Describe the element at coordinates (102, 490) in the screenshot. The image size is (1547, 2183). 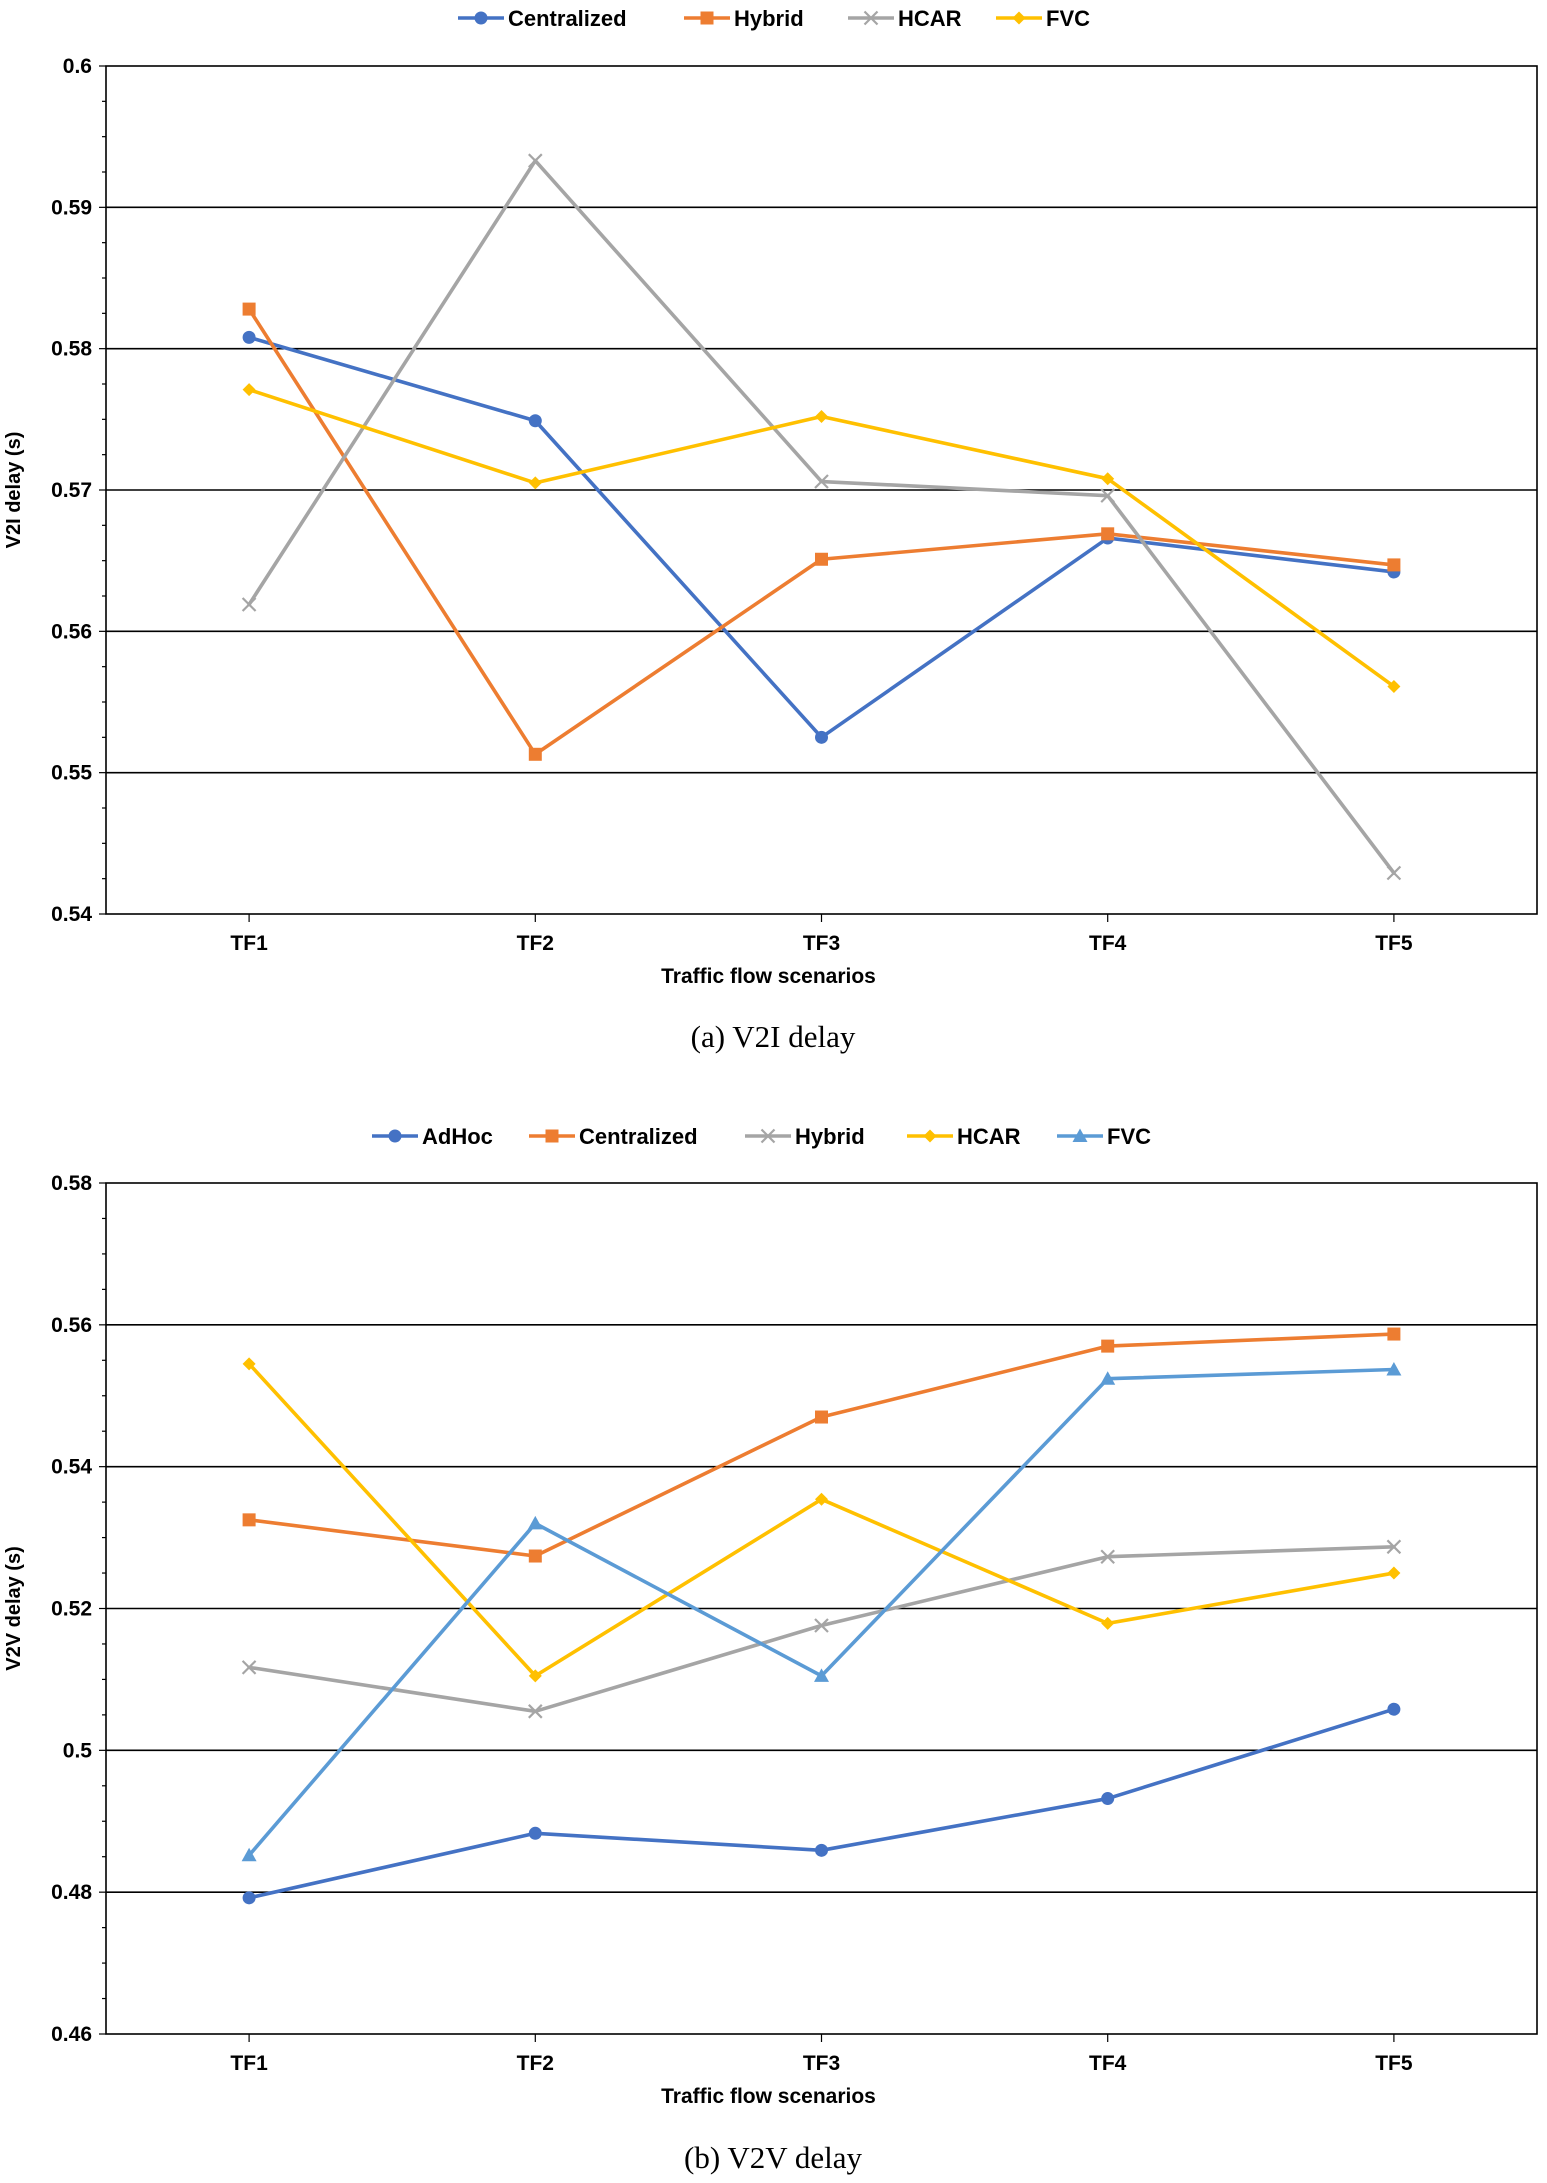
I see `y-axis-ticks` at that location.